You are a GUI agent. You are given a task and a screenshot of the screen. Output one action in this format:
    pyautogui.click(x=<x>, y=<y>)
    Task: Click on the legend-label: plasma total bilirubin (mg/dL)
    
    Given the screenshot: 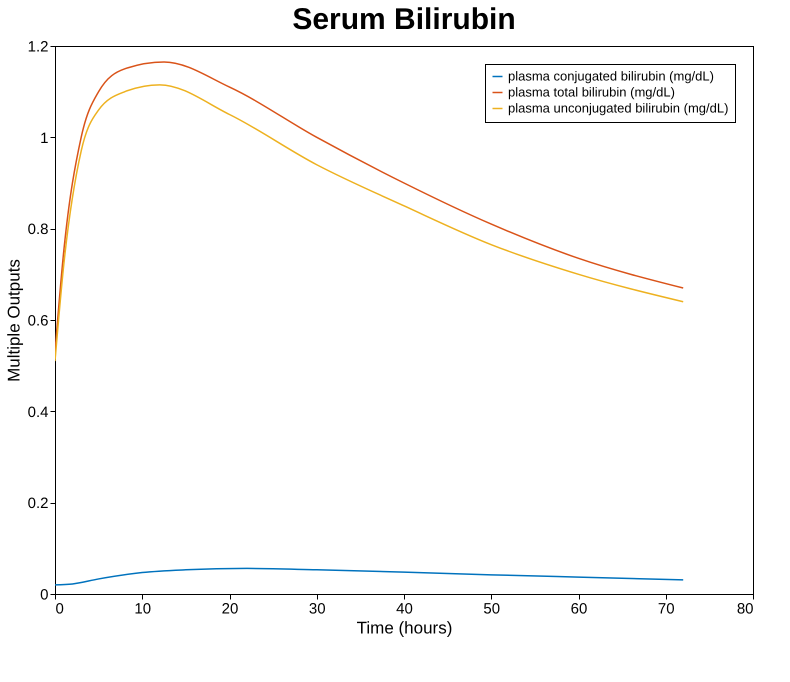 What is the action you would take?
    pyautogui.click(x=591, y=92)
    